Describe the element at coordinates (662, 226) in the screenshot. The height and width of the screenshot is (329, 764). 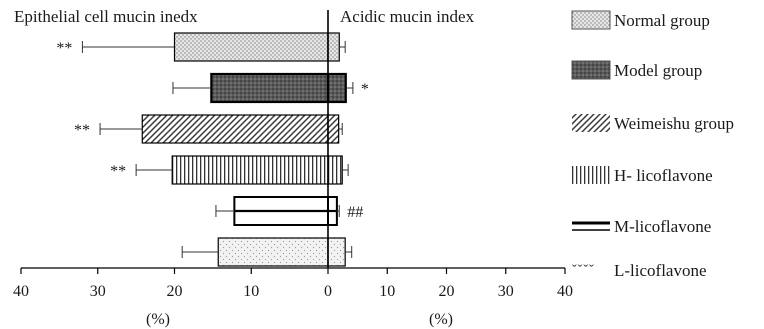
I see `legend-label-4: M-licoflavone` at that location.